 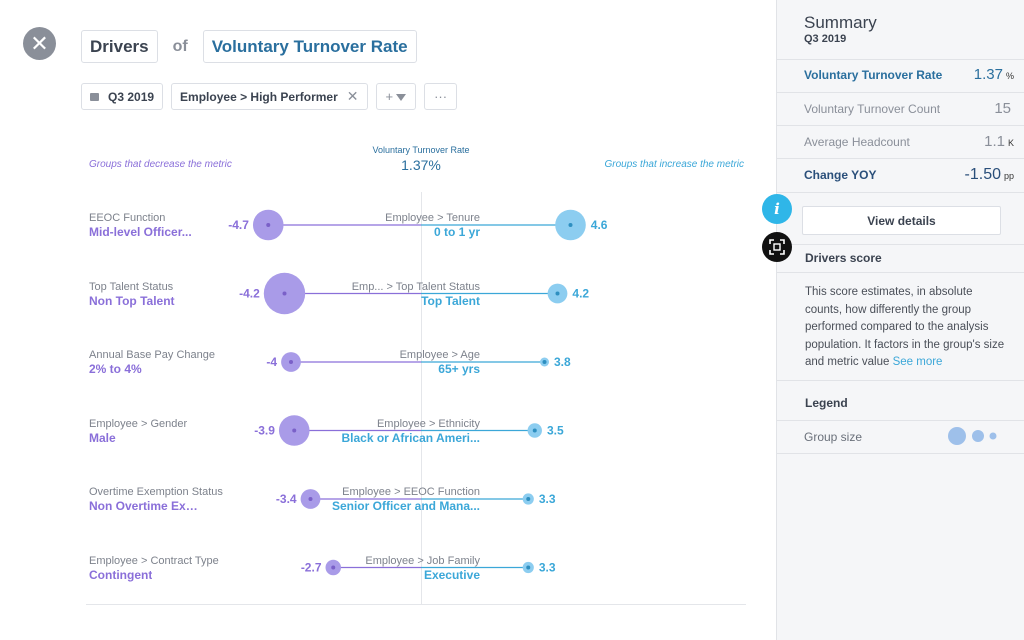 What do you see at coordinates (309, 46) in the screenshot?
I see `metric-selector: Voluntary Turnover Rate` at bounding box center [309, 46].